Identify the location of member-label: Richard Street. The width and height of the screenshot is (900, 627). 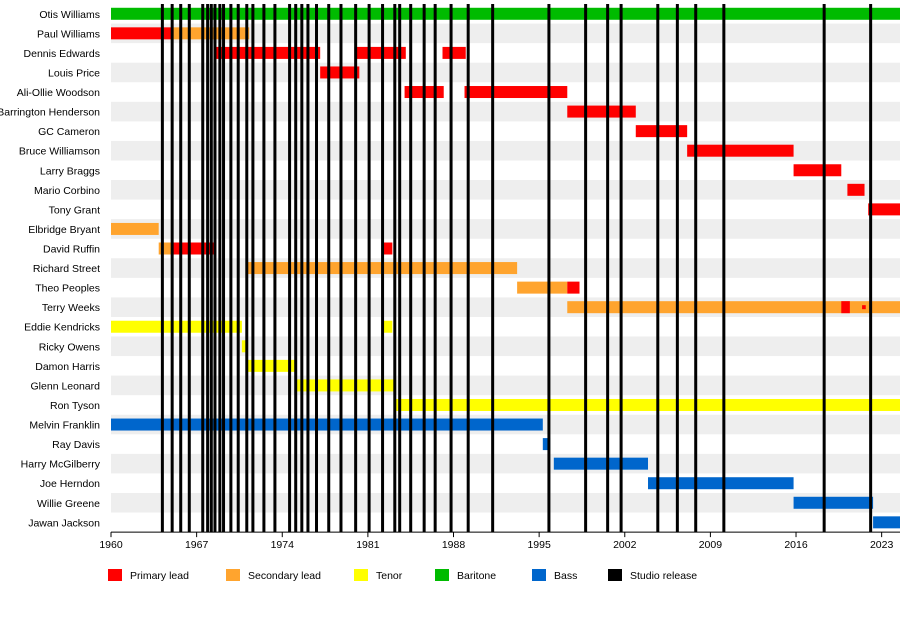
(66, 269).